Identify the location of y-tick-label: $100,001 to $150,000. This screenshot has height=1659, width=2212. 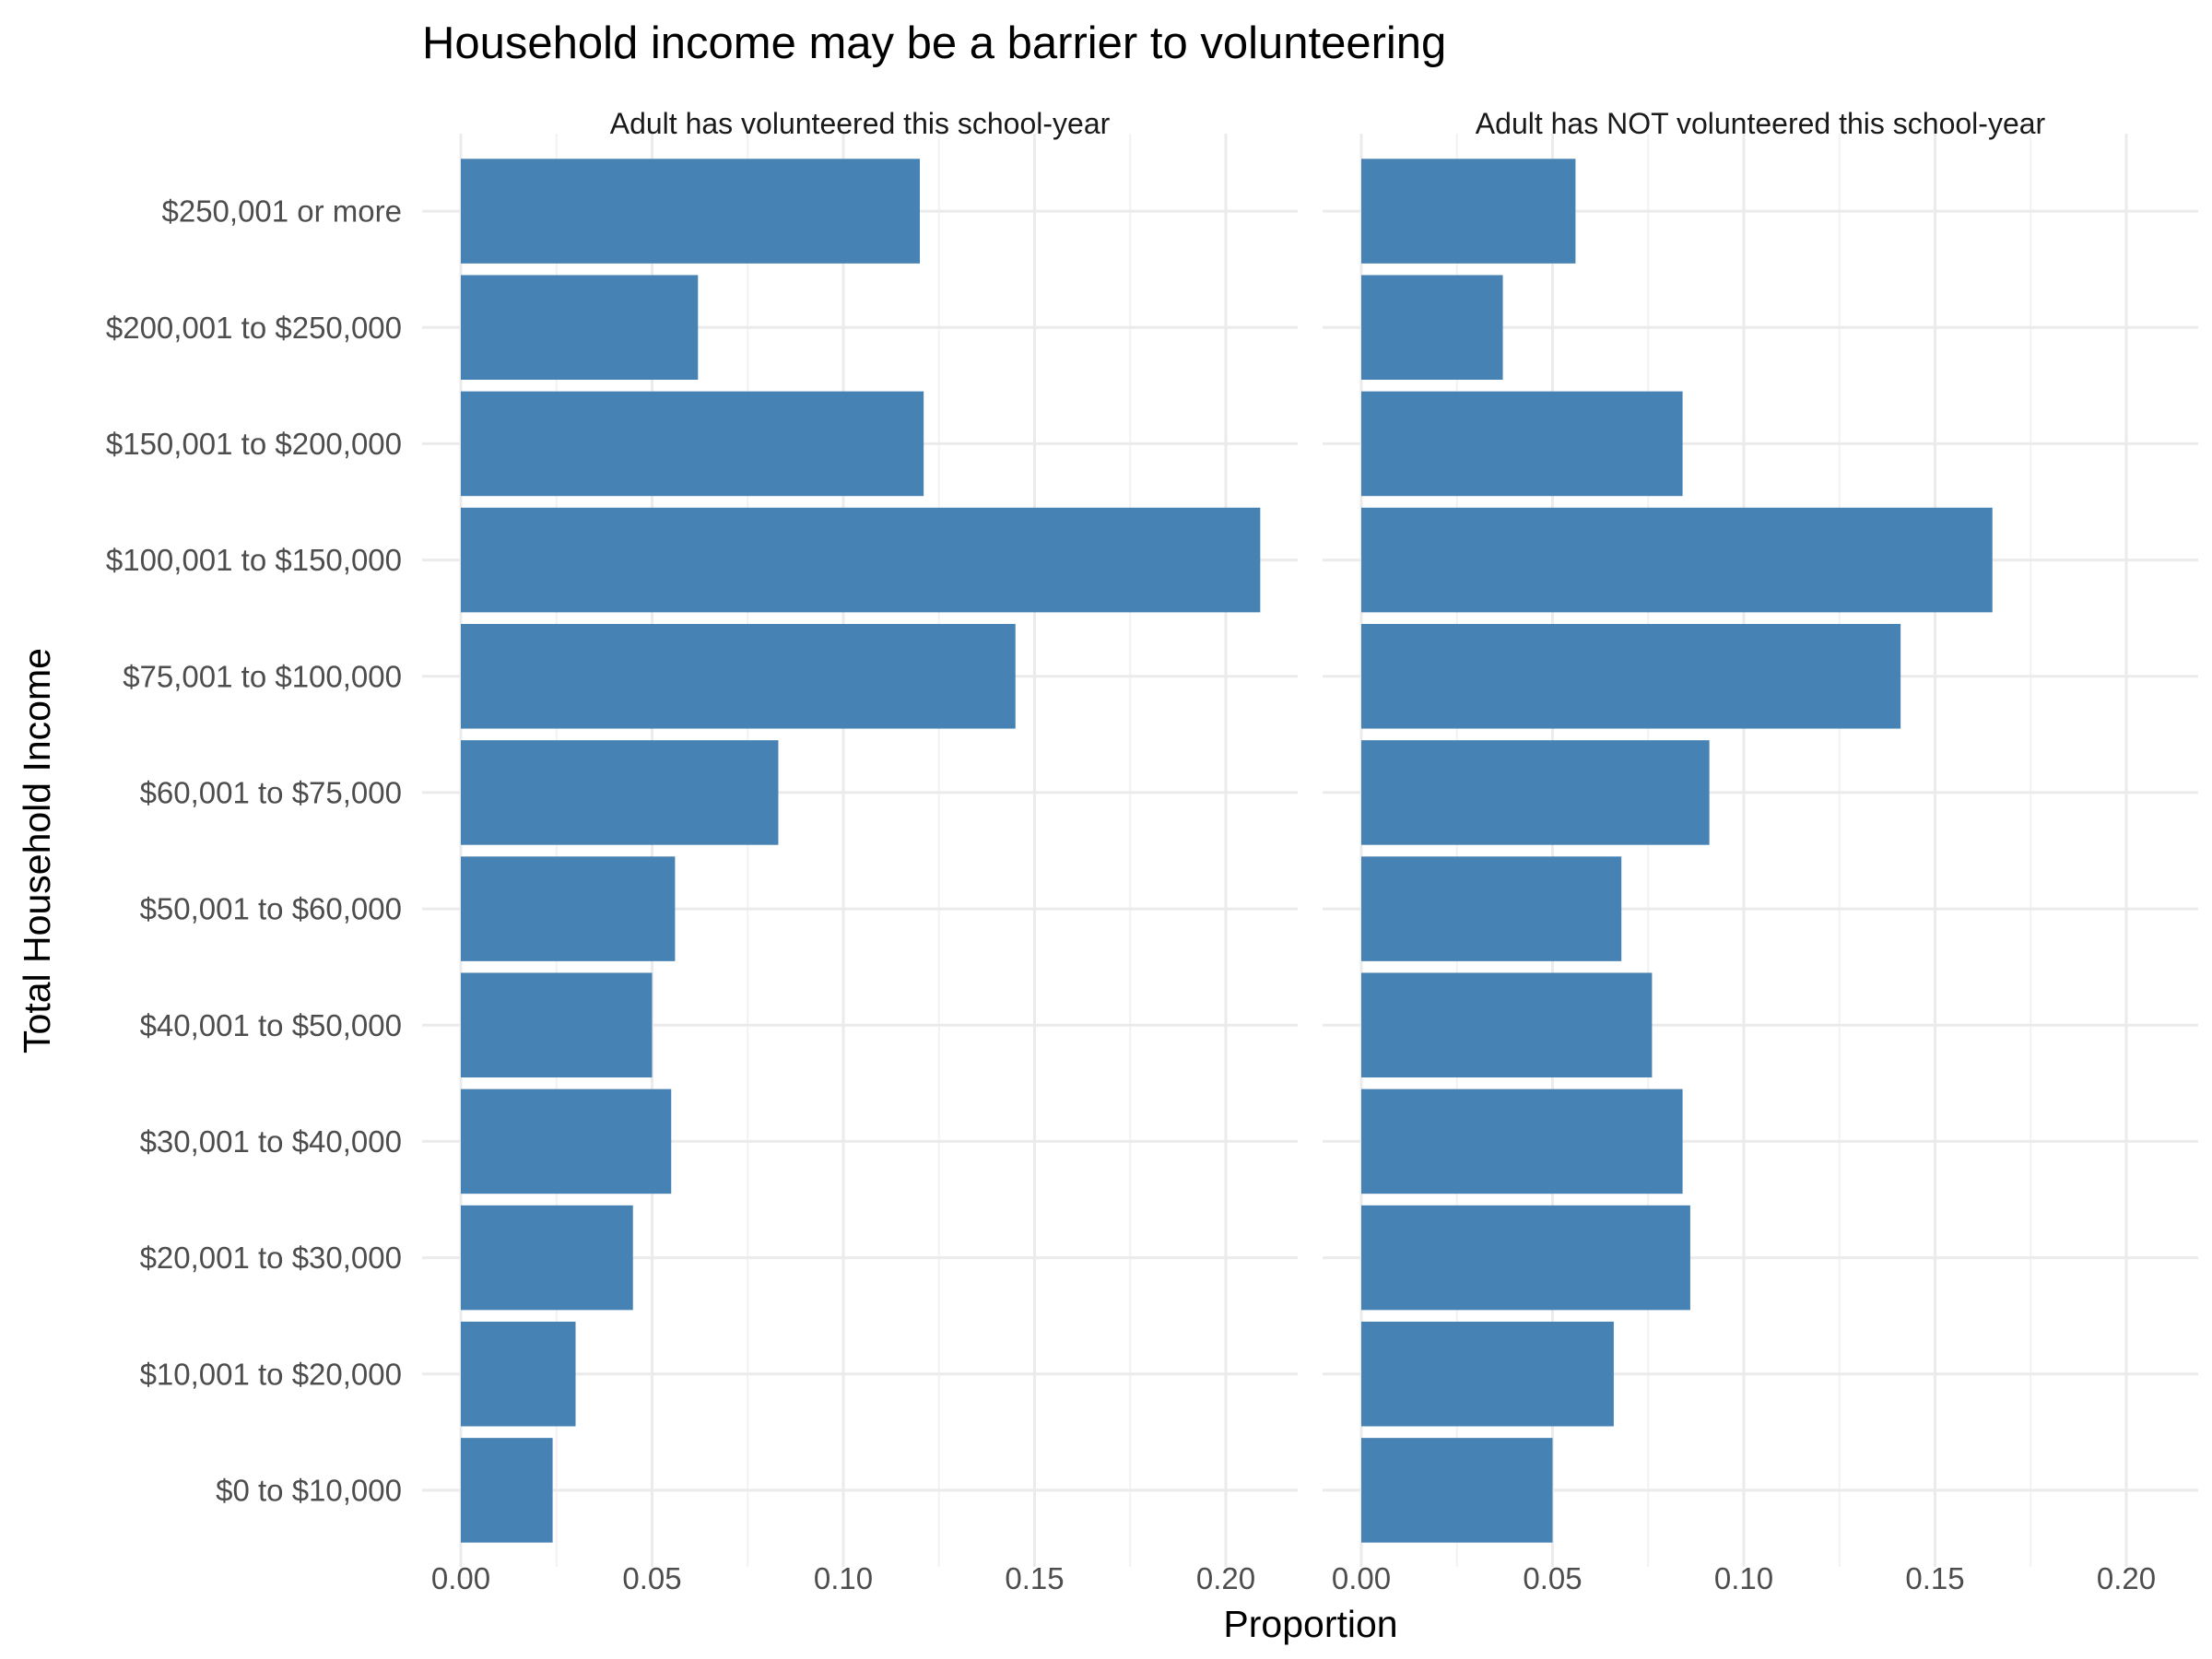
(254, 560).